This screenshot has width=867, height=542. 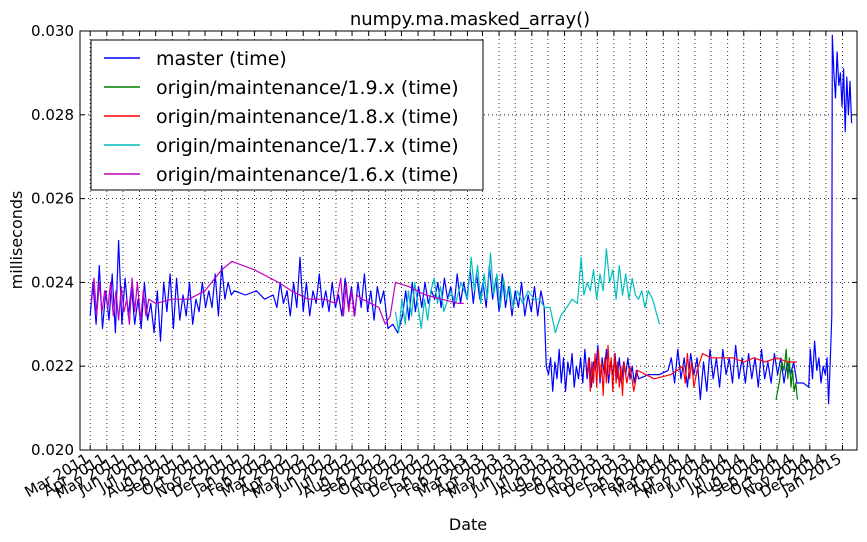 I want to click on y-tick-label: 0.022, so click(x=52, y=366).